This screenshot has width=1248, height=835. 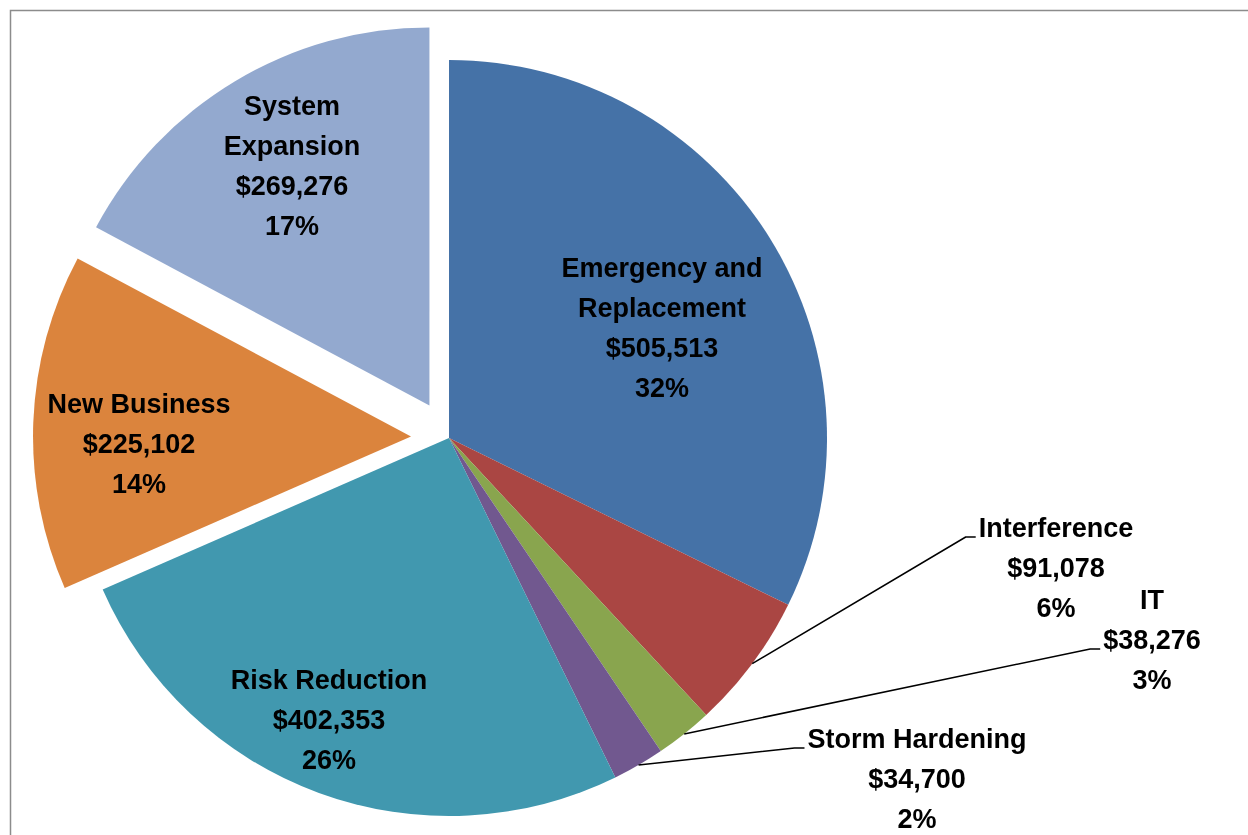 What do you see at coordinates (662, 368) in the screenshot?
I see `data-label: $505,513 32%` at bounding box center [662, 368].